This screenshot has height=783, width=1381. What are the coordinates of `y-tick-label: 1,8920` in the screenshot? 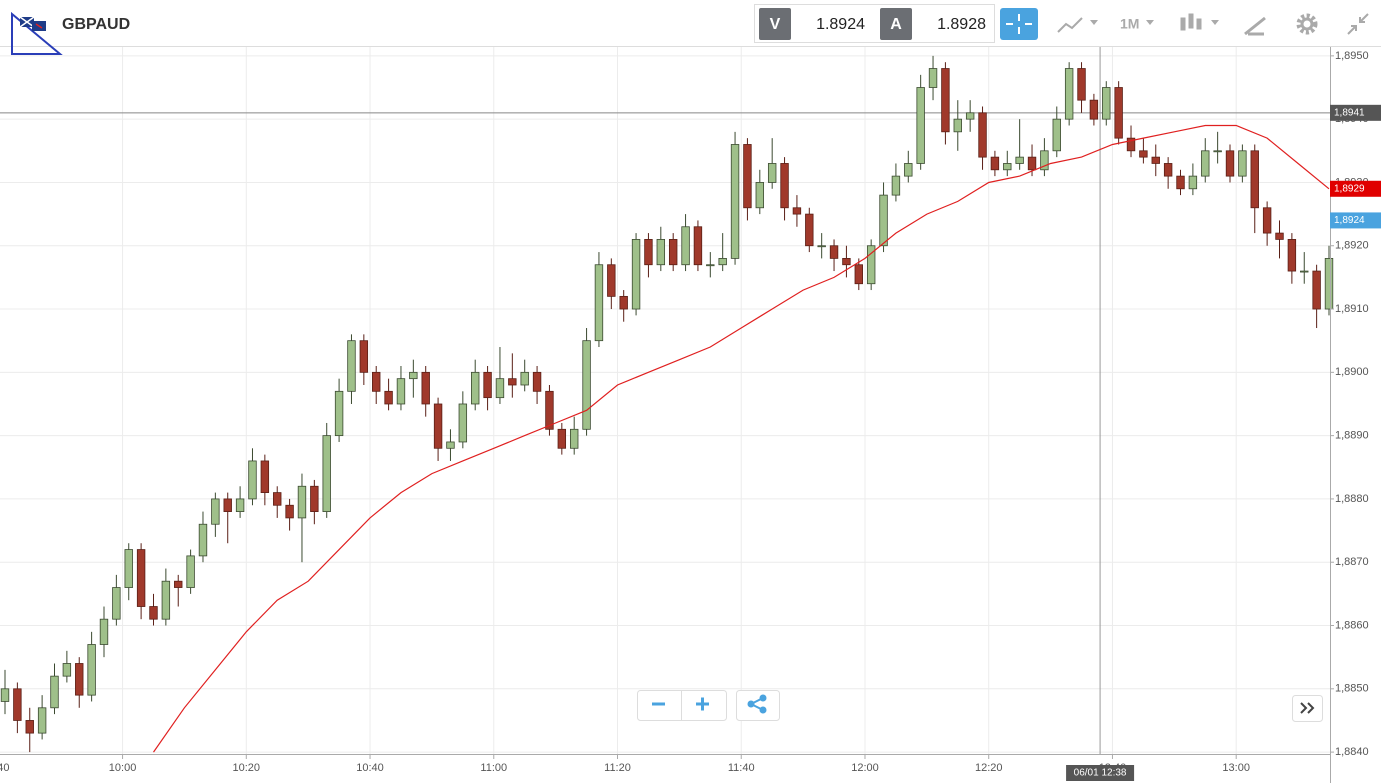 It's located at (1352, 246).